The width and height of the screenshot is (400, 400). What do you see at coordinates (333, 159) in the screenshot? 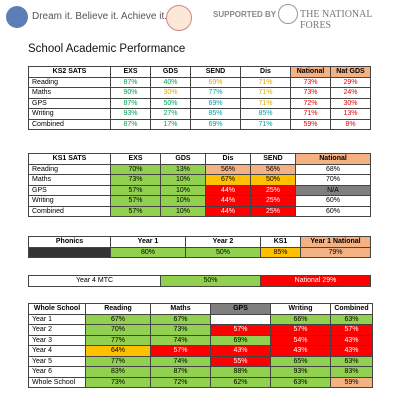
I see `cell: National` at bounding box center [333, 159].